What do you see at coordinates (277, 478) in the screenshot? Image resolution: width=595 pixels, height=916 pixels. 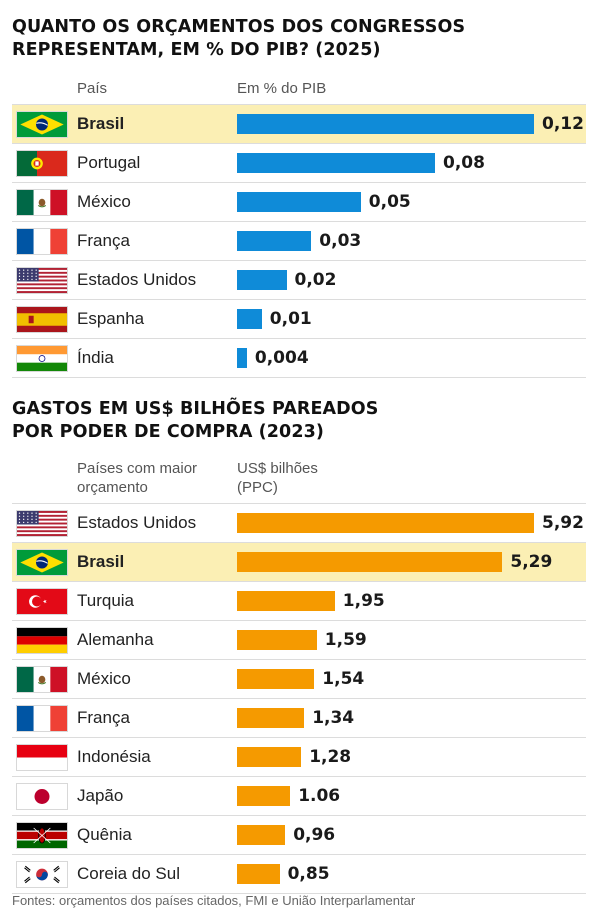 I see `chart2-value-header: US$ bilhões (PPC)` at bounding box center [277, 478].